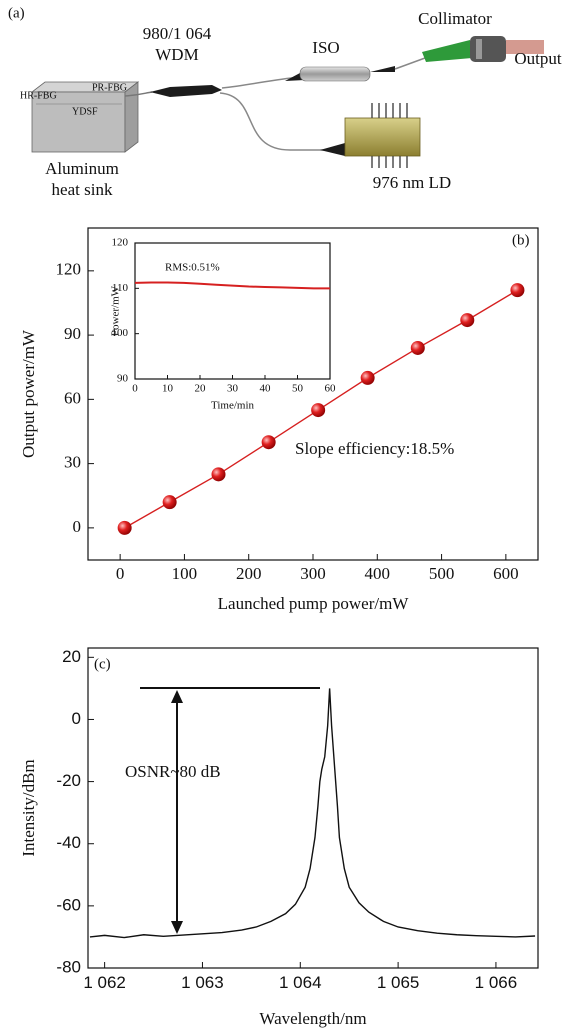 The height and width of the screenshot is (1034, 580). Describe the element at coordinates (185, 573) in the screenshot. I see `x-tick-label: 100` at that location.